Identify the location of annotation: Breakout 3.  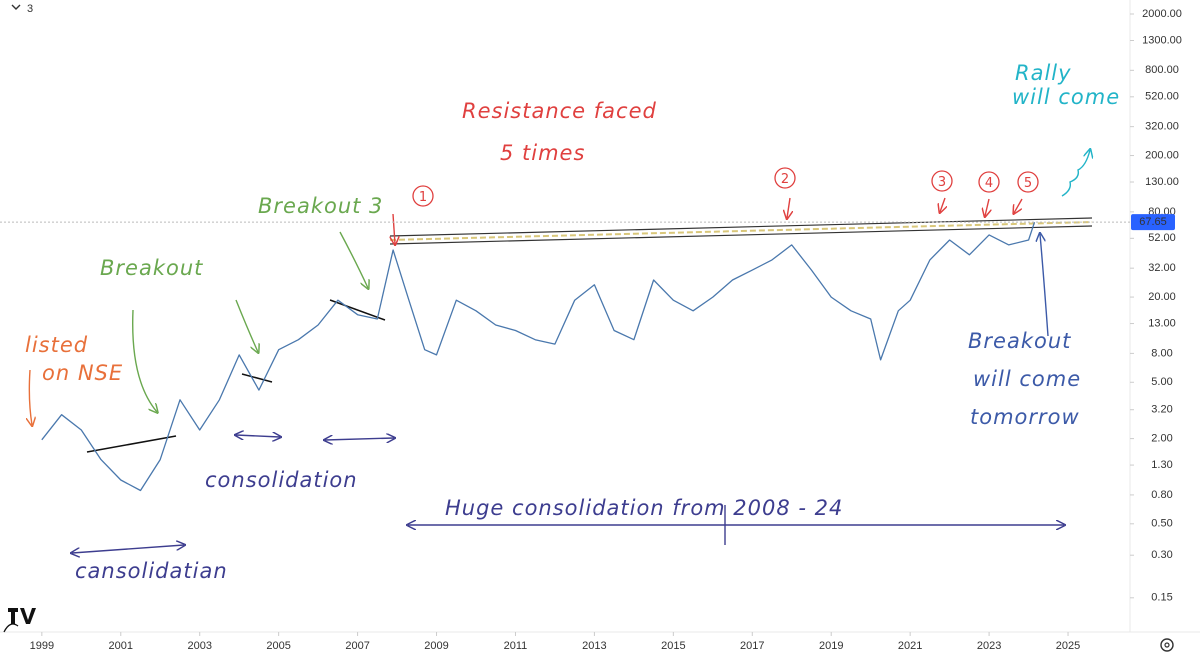
(320, 206).